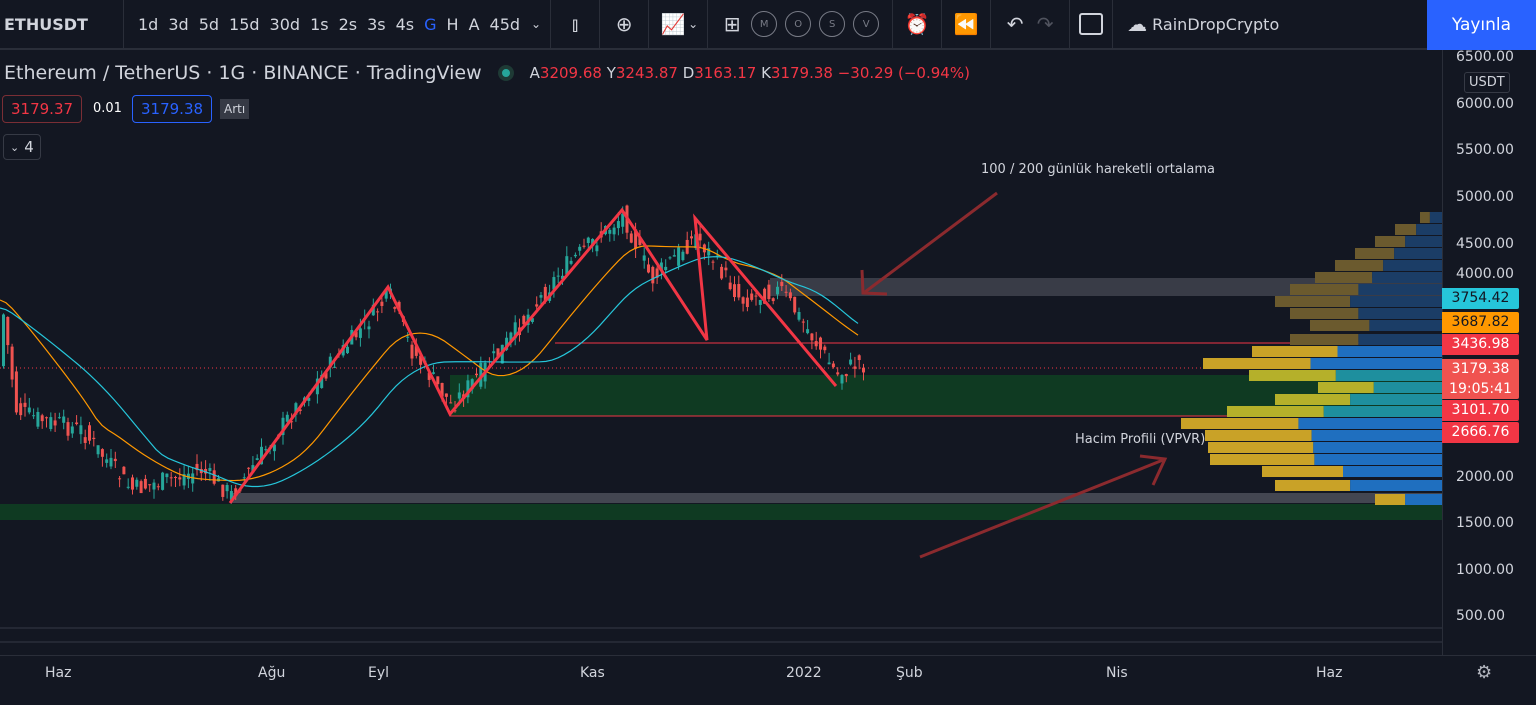 The height and width of the screenshot is (705, 1536). I want to click on time-axis, so click(768, 673).